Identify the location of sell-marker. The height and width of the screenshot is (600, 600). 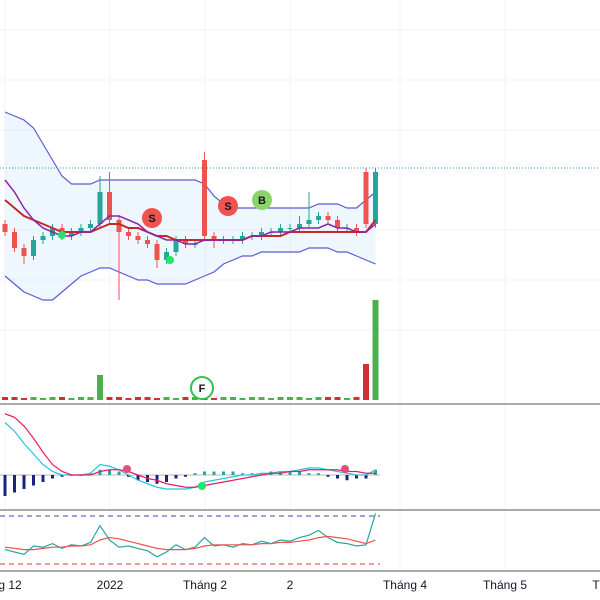
(228, 206).